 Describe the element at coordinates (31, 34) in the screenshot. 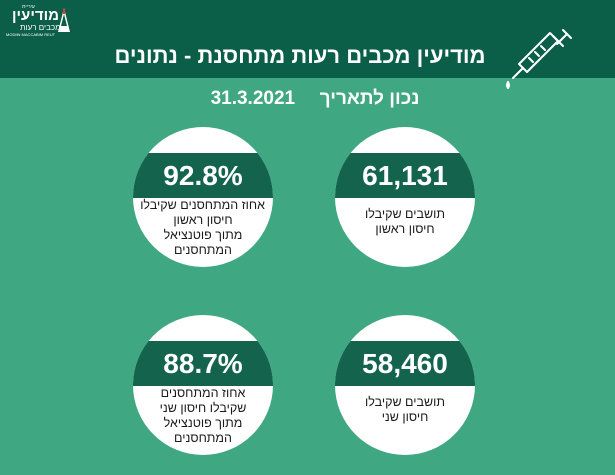

I see `logo-tiny-text: MODIIN MACCABIM REUT` at that location.